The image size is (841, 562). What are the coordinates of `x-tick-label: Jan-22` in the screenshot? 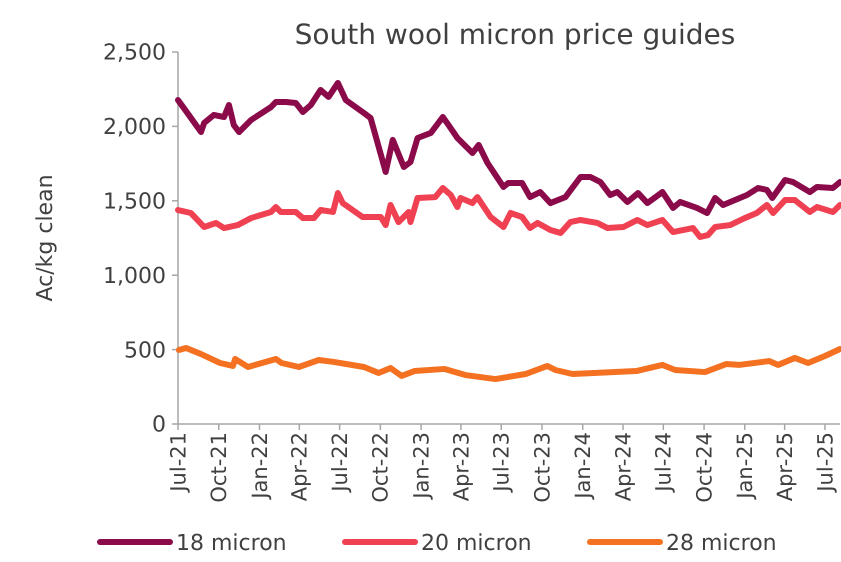 It's located at (260, 466).